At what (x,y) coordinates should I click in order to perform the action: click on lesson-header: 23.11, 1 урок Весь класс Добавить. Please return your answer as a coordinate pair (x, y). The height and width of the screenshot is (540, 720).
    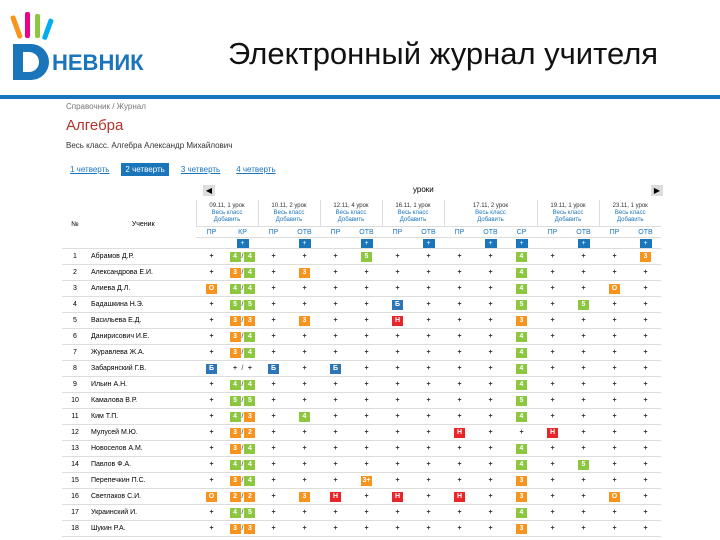
    Looking at the image, I should click on (629, 213).